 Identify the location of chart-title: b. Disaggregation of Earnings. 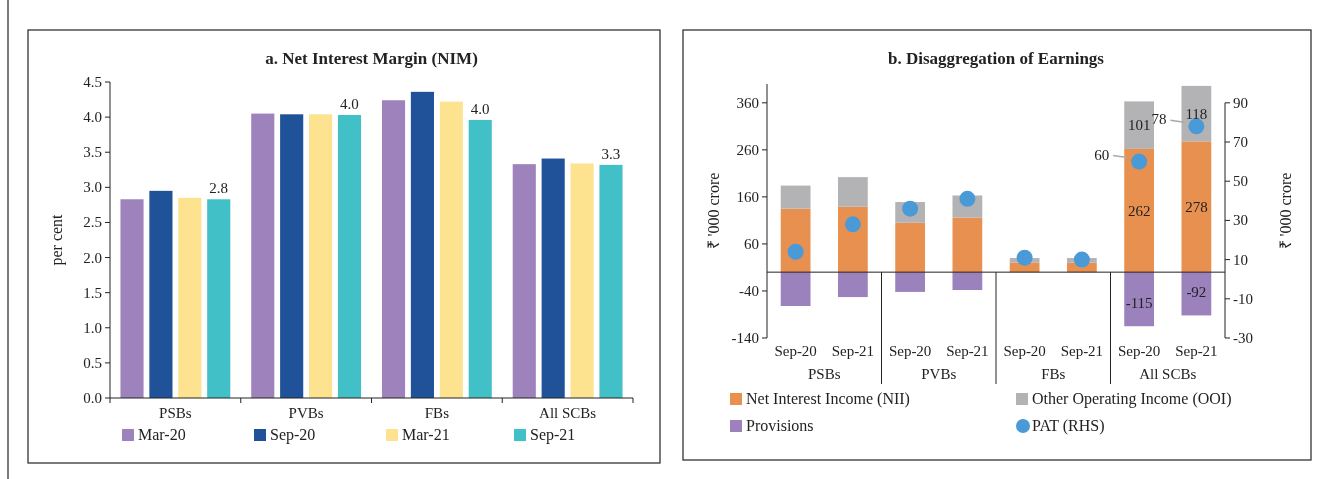
(996, 58).